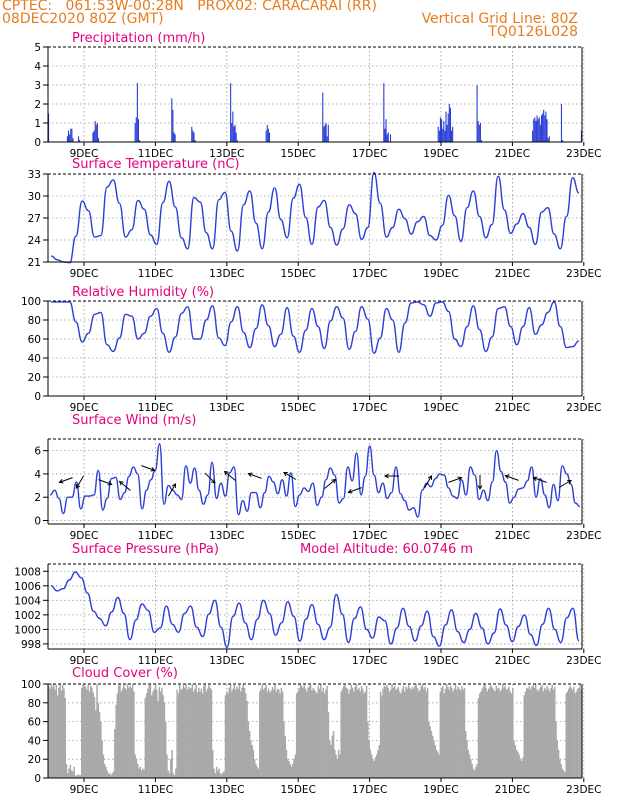 Image resolution: width=618 pixels, height=800 pixels. Describe the element at coordinates (255, 476) in the screenshot. I see `wind-arrow` at that location.